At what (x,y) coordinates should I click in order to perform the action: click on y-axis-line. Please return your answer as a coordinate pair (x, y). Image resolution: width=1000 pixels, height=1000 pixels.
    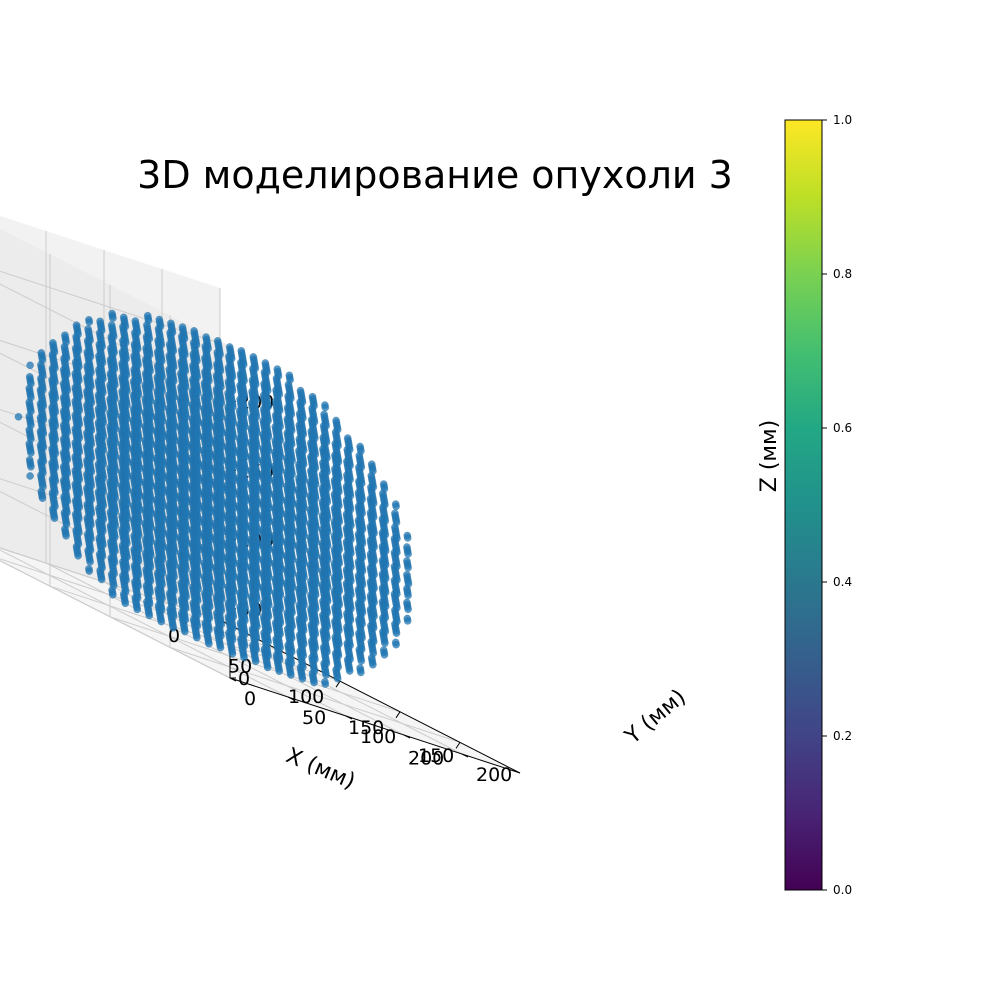
    Looking at the image, I should click on (375, 725).